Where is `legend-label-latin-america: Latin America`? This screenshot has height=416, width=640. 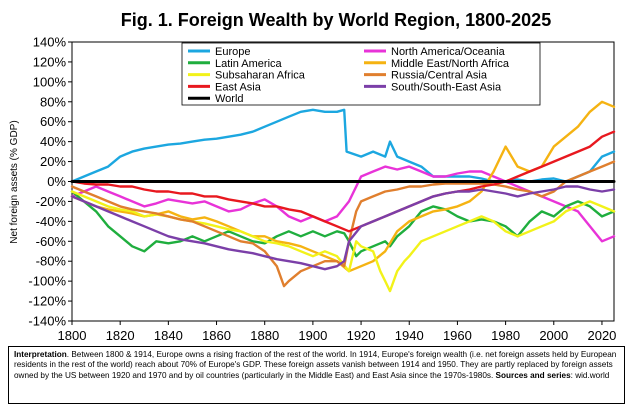
legend-label-latin-america: Latin America is located at coordinates (249, 64).